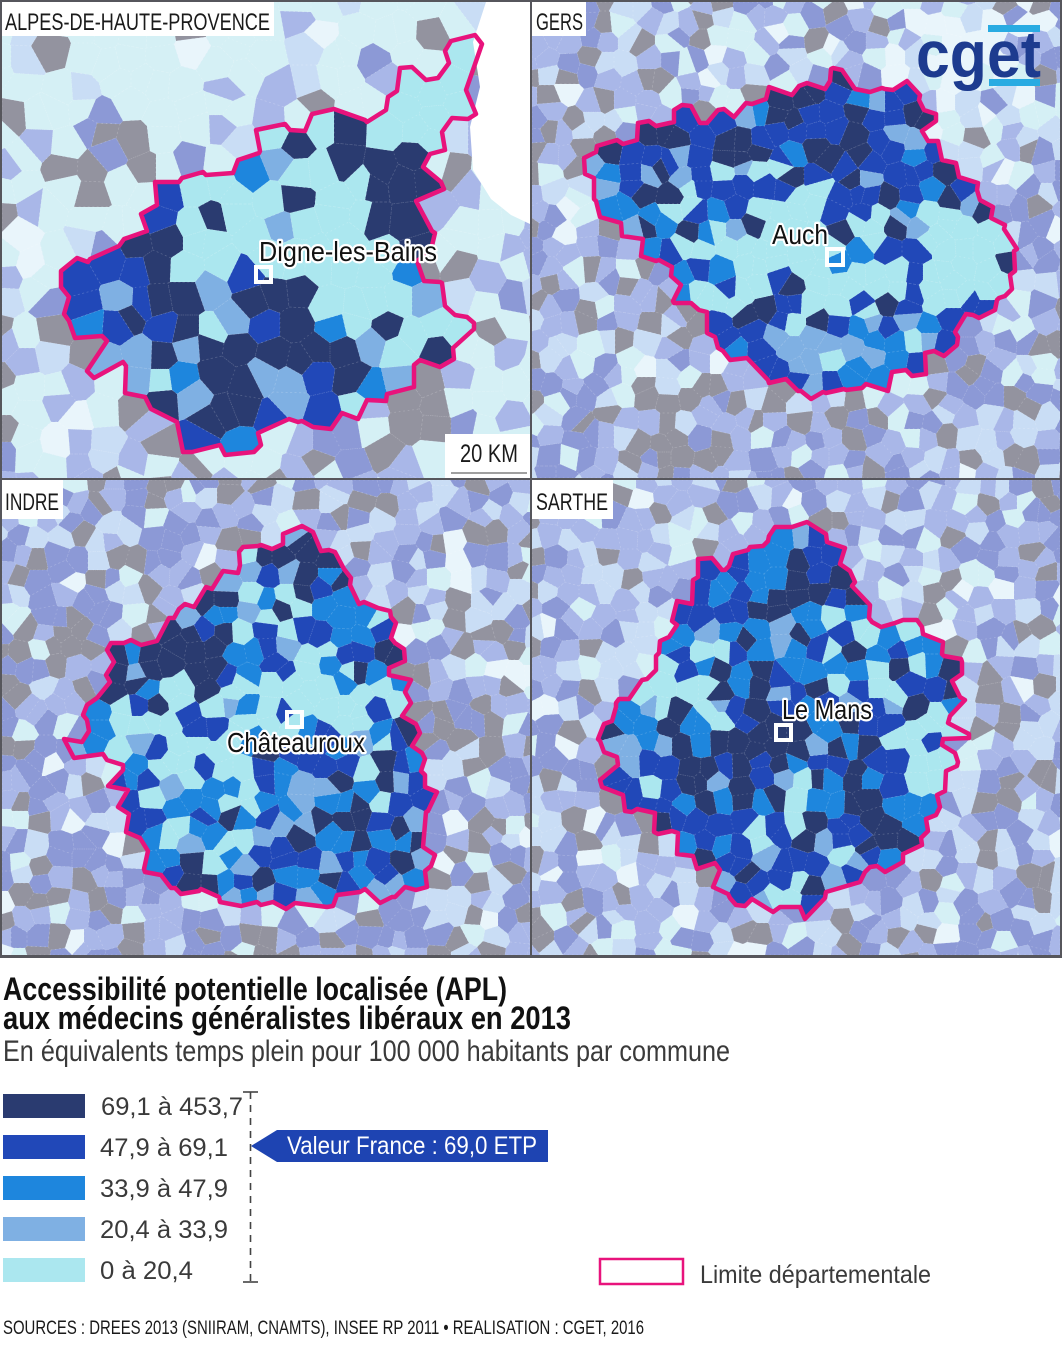 Image resolution: width=1062 pixels, height=1349 pixels. I want to click on svg-text: ALPES-DE-HAUTE-PROVENCE, so click(137, 22).